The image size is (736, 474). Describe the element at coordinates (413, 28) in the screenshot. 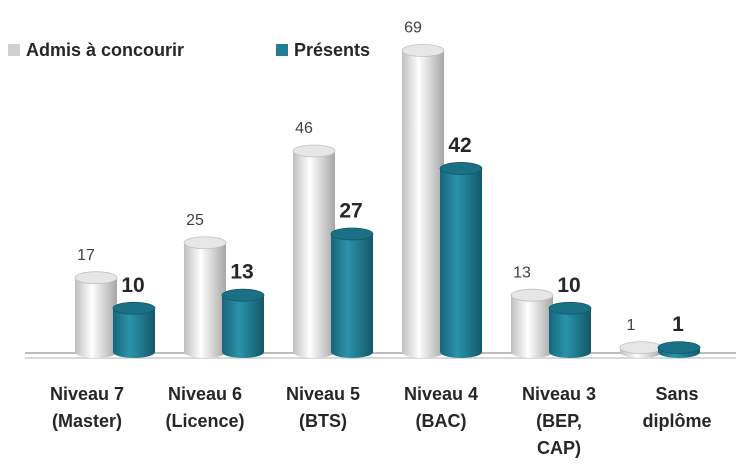

I see `value-label: 69` at that location.